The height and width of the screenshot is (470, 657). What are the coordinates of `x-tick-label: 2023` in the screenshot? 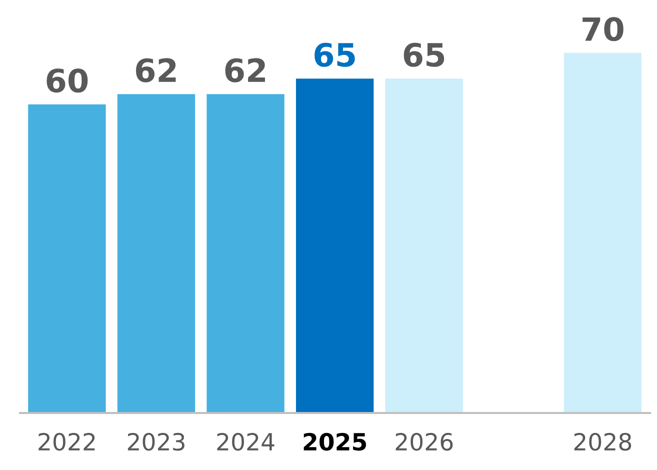 It's located at (156, 441).